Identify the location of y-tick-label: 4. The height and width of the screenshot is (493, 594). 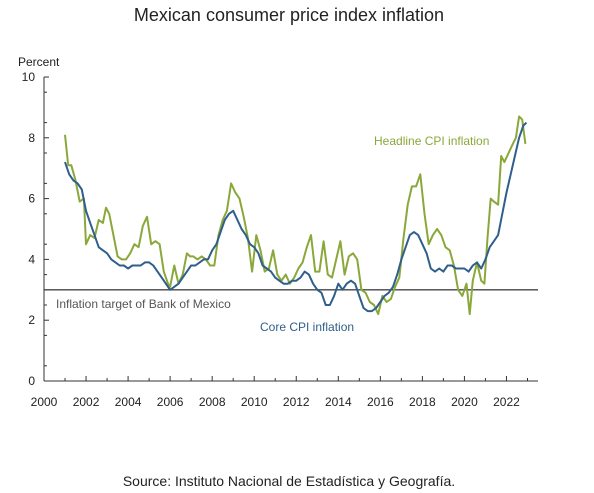
(31, 259).